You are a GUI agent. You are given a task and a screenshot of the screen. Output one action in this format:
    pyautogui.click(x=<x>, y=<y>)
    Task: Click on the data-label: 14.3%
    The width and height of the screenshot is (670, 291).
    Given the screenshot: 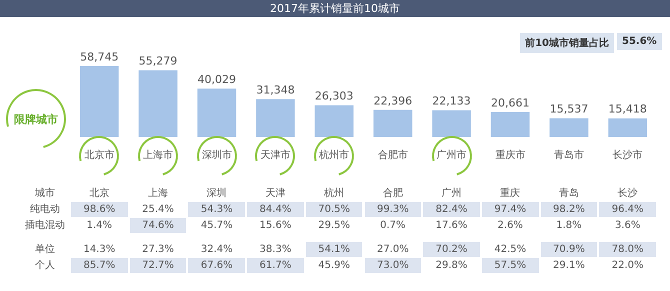 What is the action you would take?
    pyautogui.click(x=99, y=250)
    